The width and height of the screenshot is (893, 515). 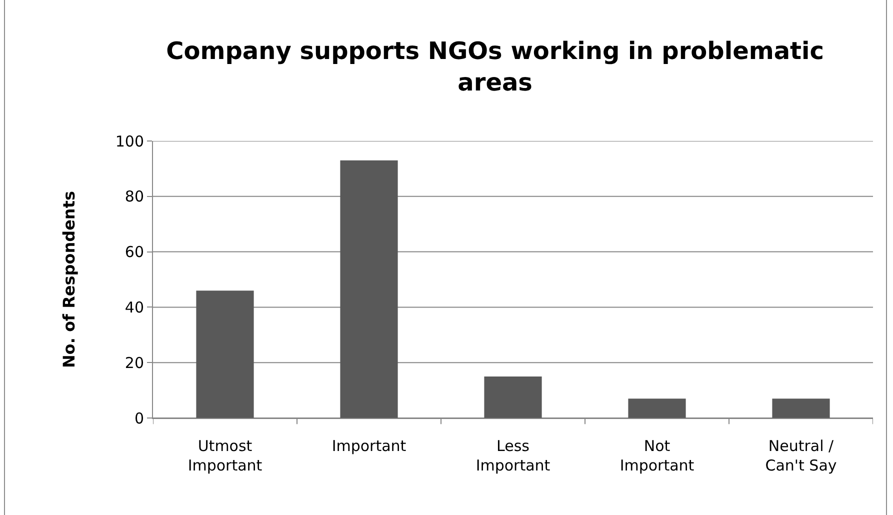 I want to click on y-tick-label: 100, so click(x=129, y=141).